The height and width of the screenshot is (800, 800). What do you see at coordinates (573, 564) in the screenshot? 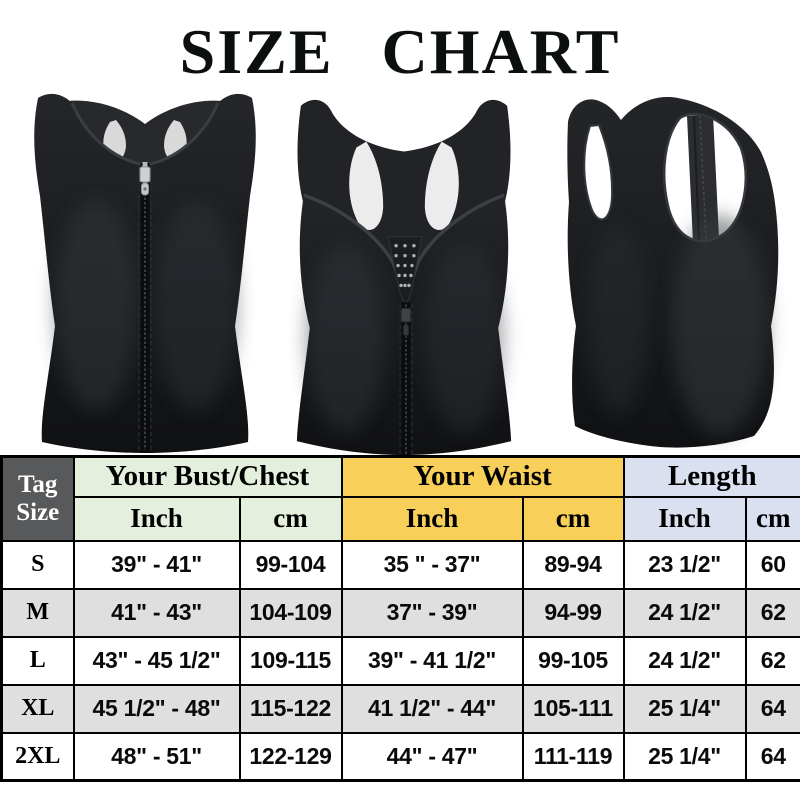
I see `waist-cm-value: 89-94` at bounding box center [573, 564].